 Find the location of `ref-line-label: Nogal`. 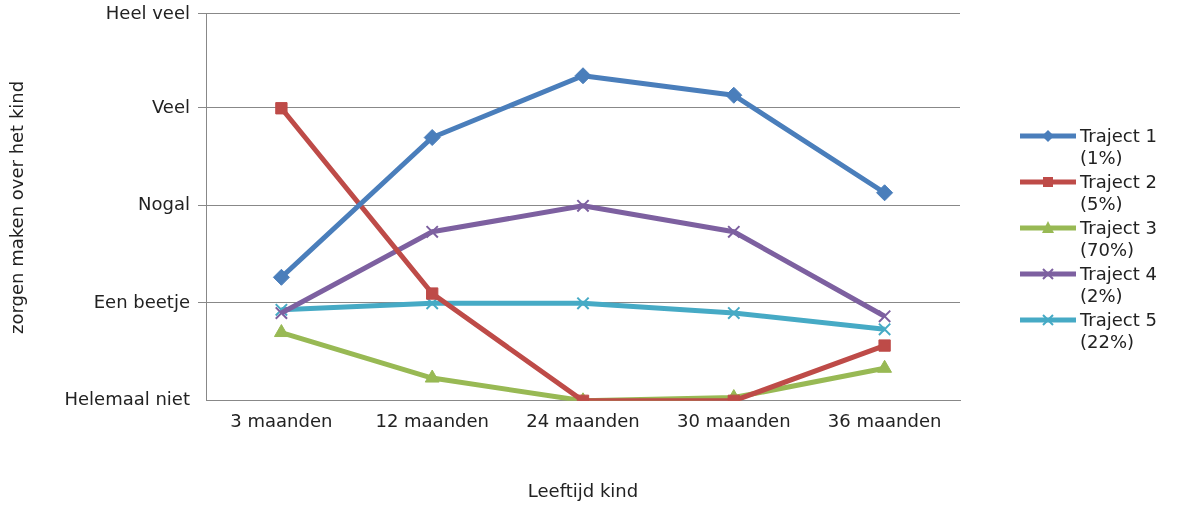

ref-line-label: Nogal is located at coordinates (164, 204).